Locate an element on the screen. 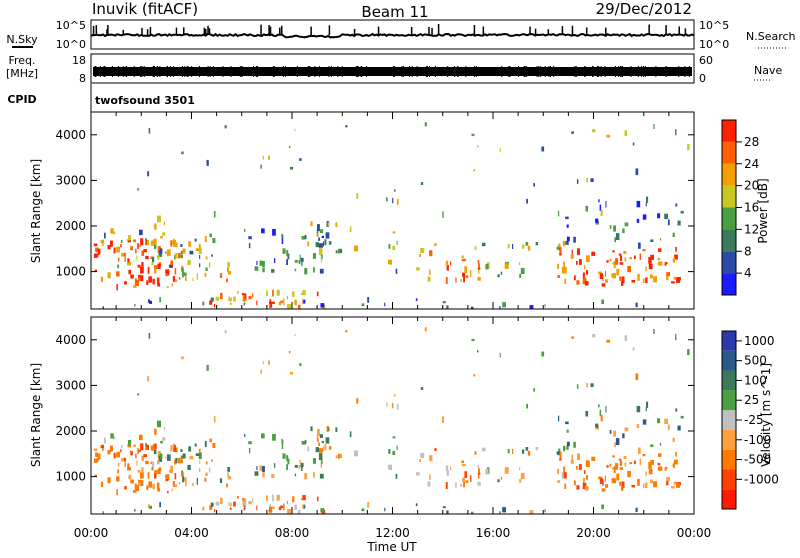  power-colorbar-label: Power [dB] is located at coordinates (763, 210).